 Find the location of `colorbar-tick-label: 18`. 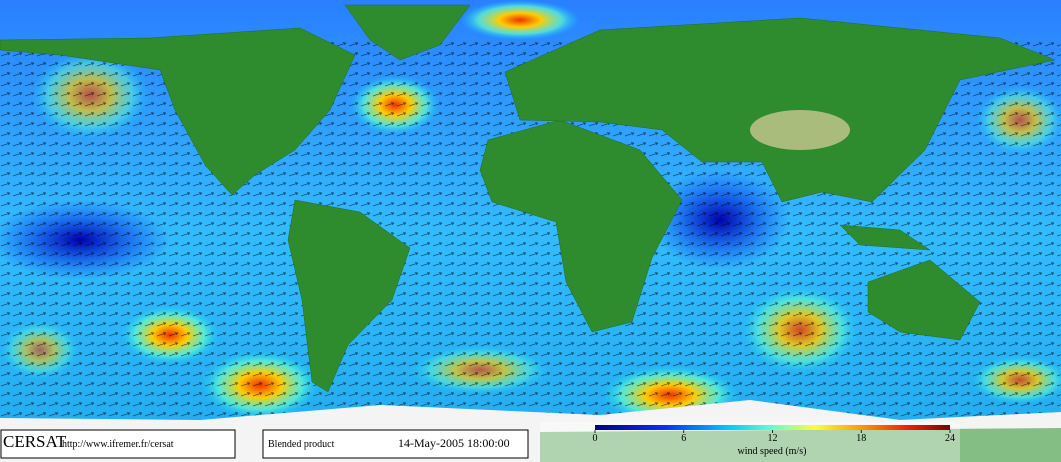

colorbar-tick-label: 18 is located at coordinates (861, 438).